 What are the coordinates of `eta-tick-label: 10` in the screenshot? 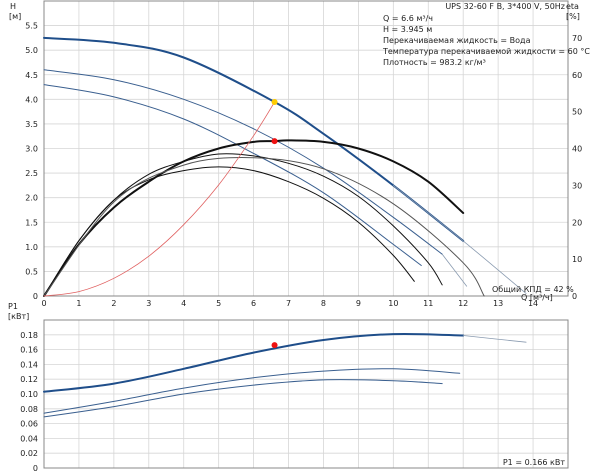 It's located at (577, 259).